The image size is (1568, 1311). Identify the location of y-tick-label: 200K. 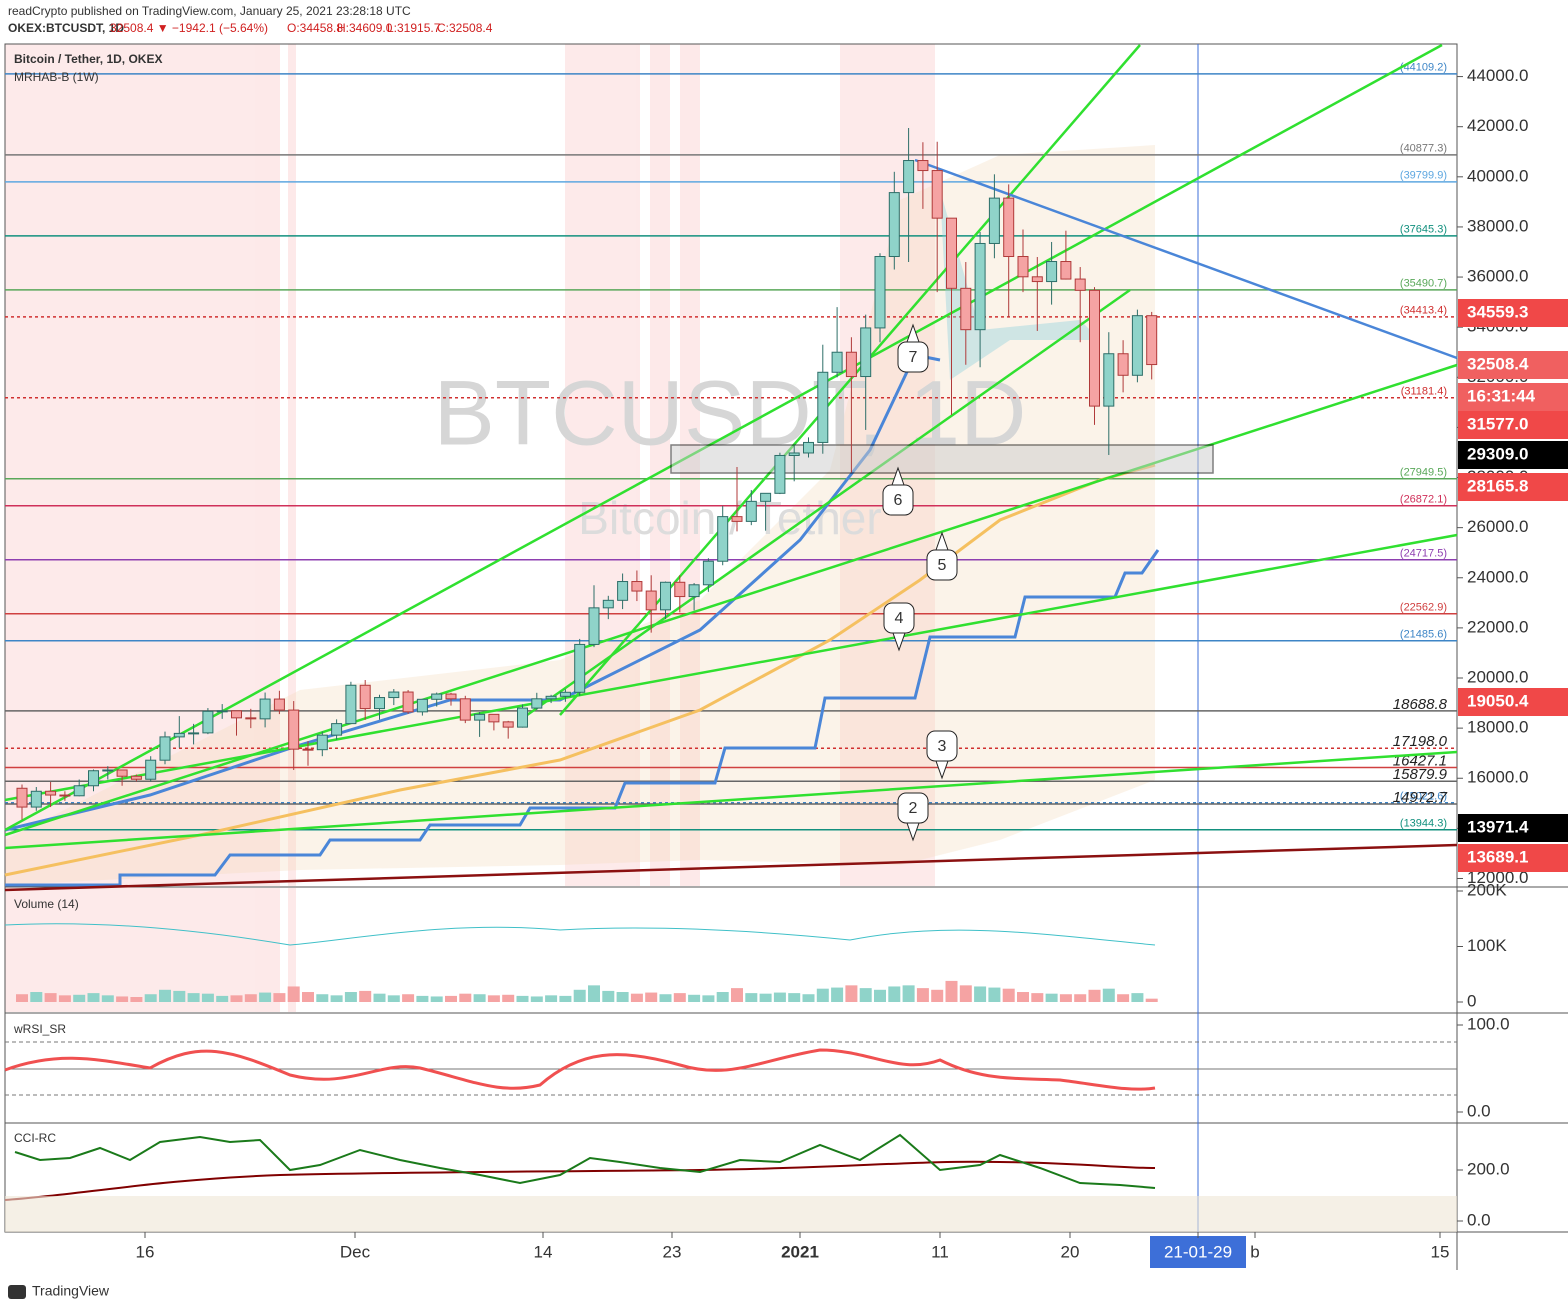
(1487, 889).